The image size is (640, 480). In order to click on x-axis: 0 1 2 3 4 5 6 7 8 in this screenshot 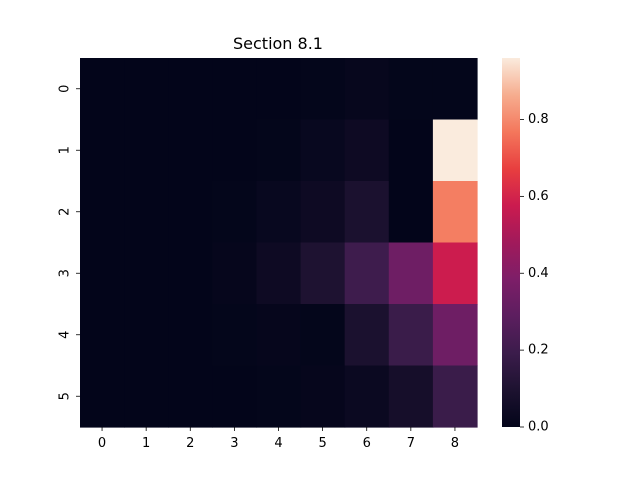, I will do `click(278, 439)`.